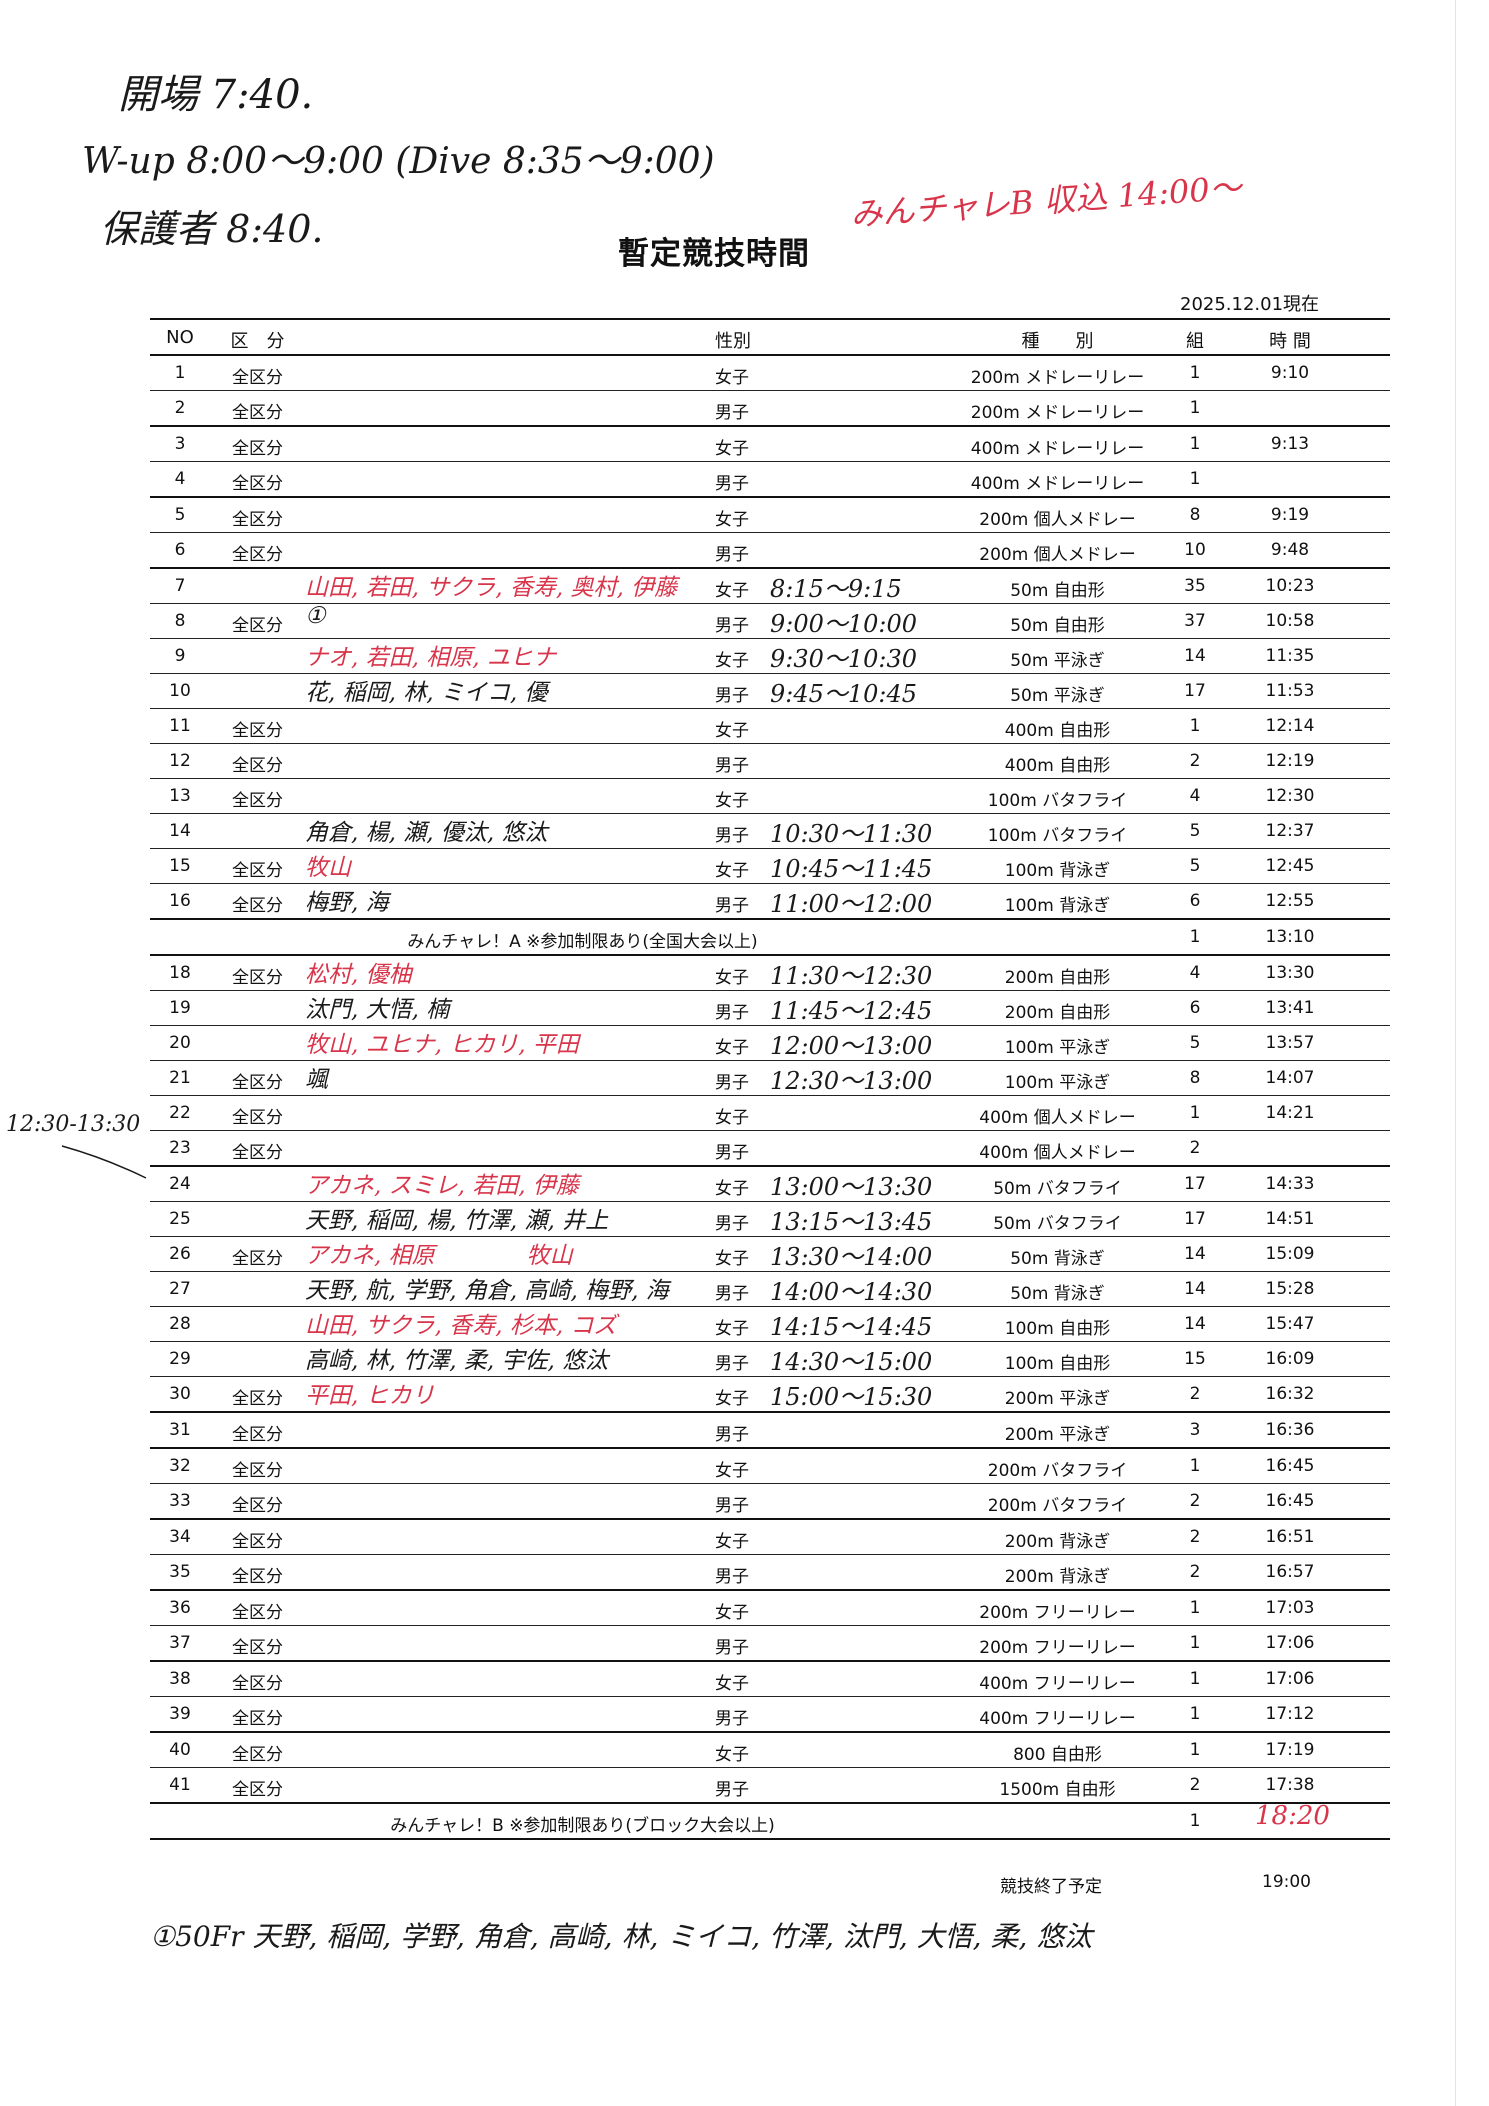 The width and height of the screenshot is (1489, 2106). What do you see at coordinates (1290, 1113) in the screenshot?
I see `row-time: 14:21` at bounding box center [1290, 1113].